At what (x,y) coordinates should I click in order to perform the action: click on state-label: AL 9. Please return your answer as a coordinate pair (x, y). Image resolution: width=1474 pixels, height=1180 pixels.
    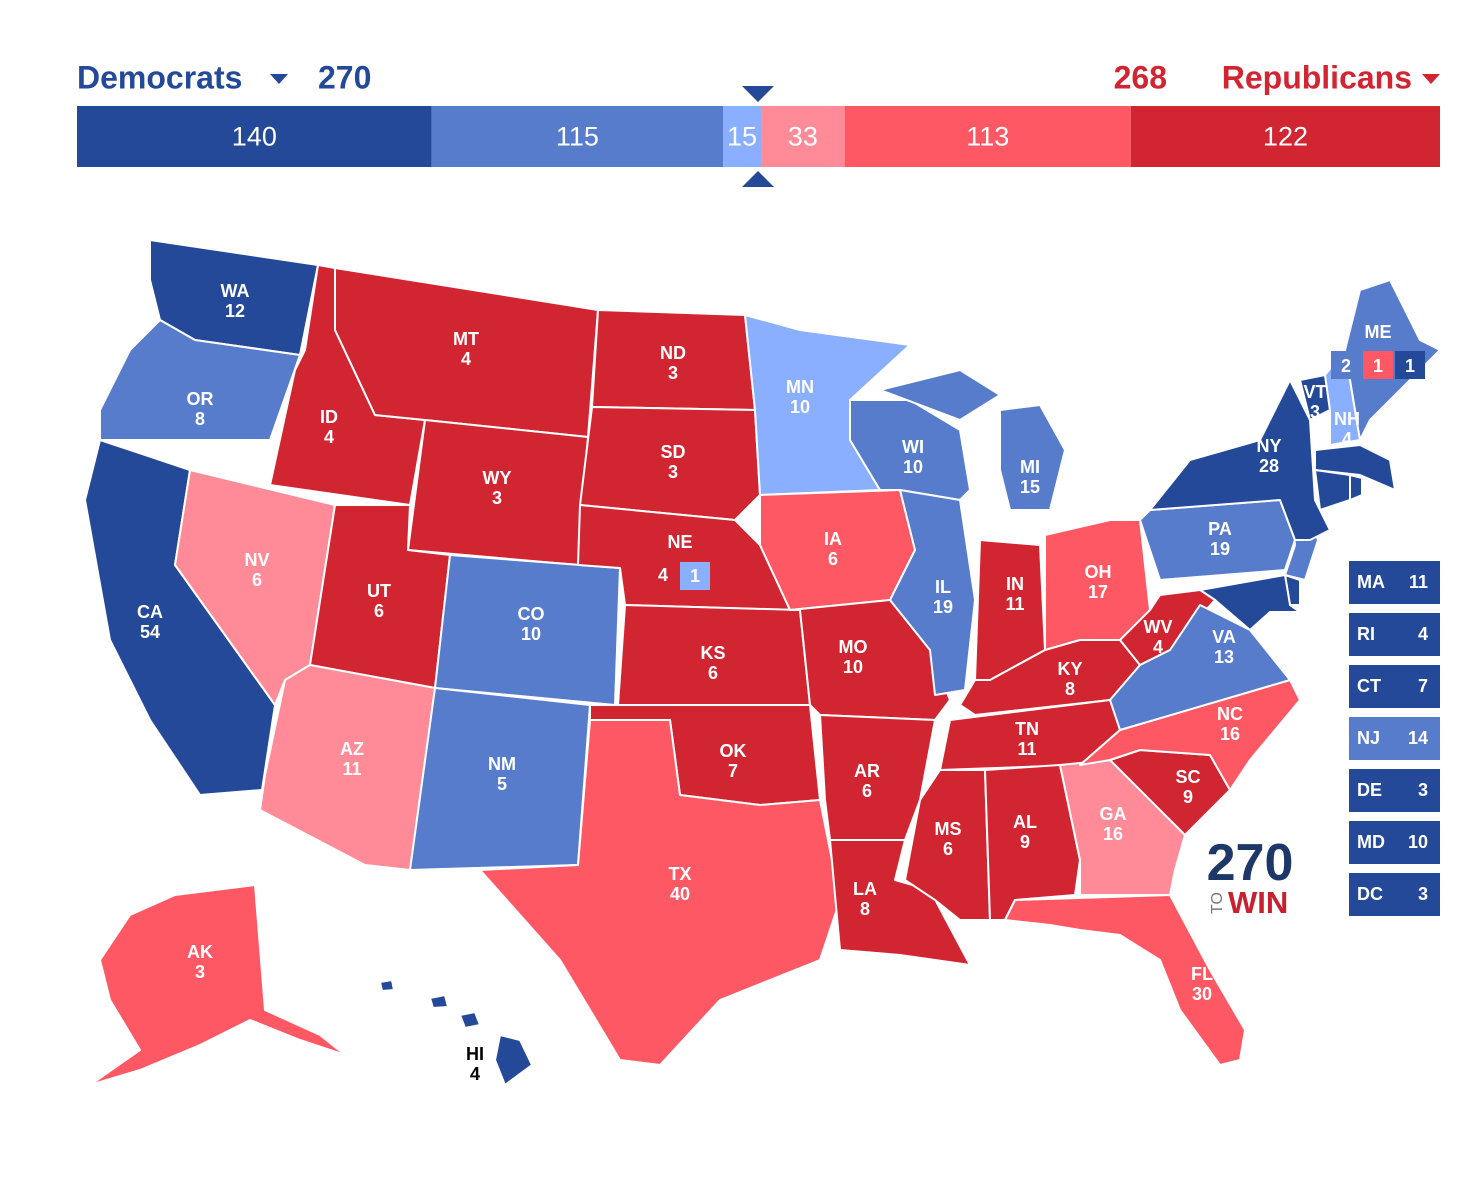
    Looking at the image, I should click on (1025, 832).